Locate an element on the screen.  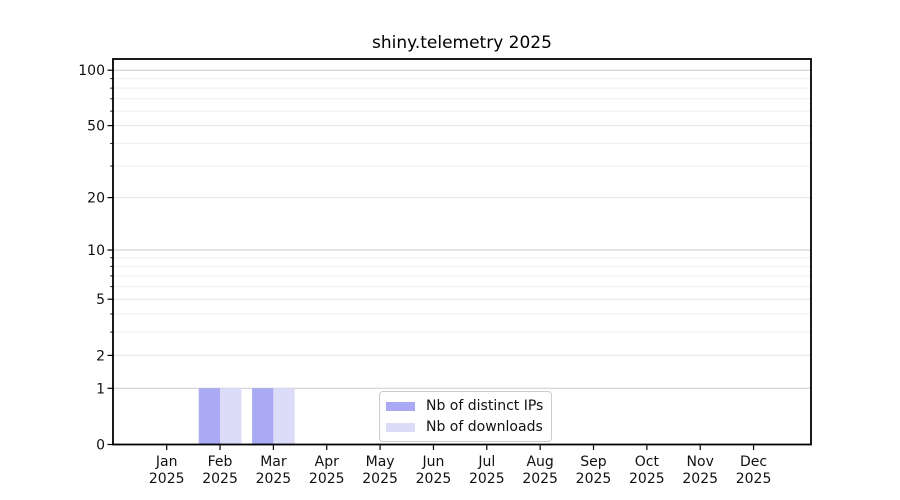
bar-downloads-mar is located at coordinates (284, 416).